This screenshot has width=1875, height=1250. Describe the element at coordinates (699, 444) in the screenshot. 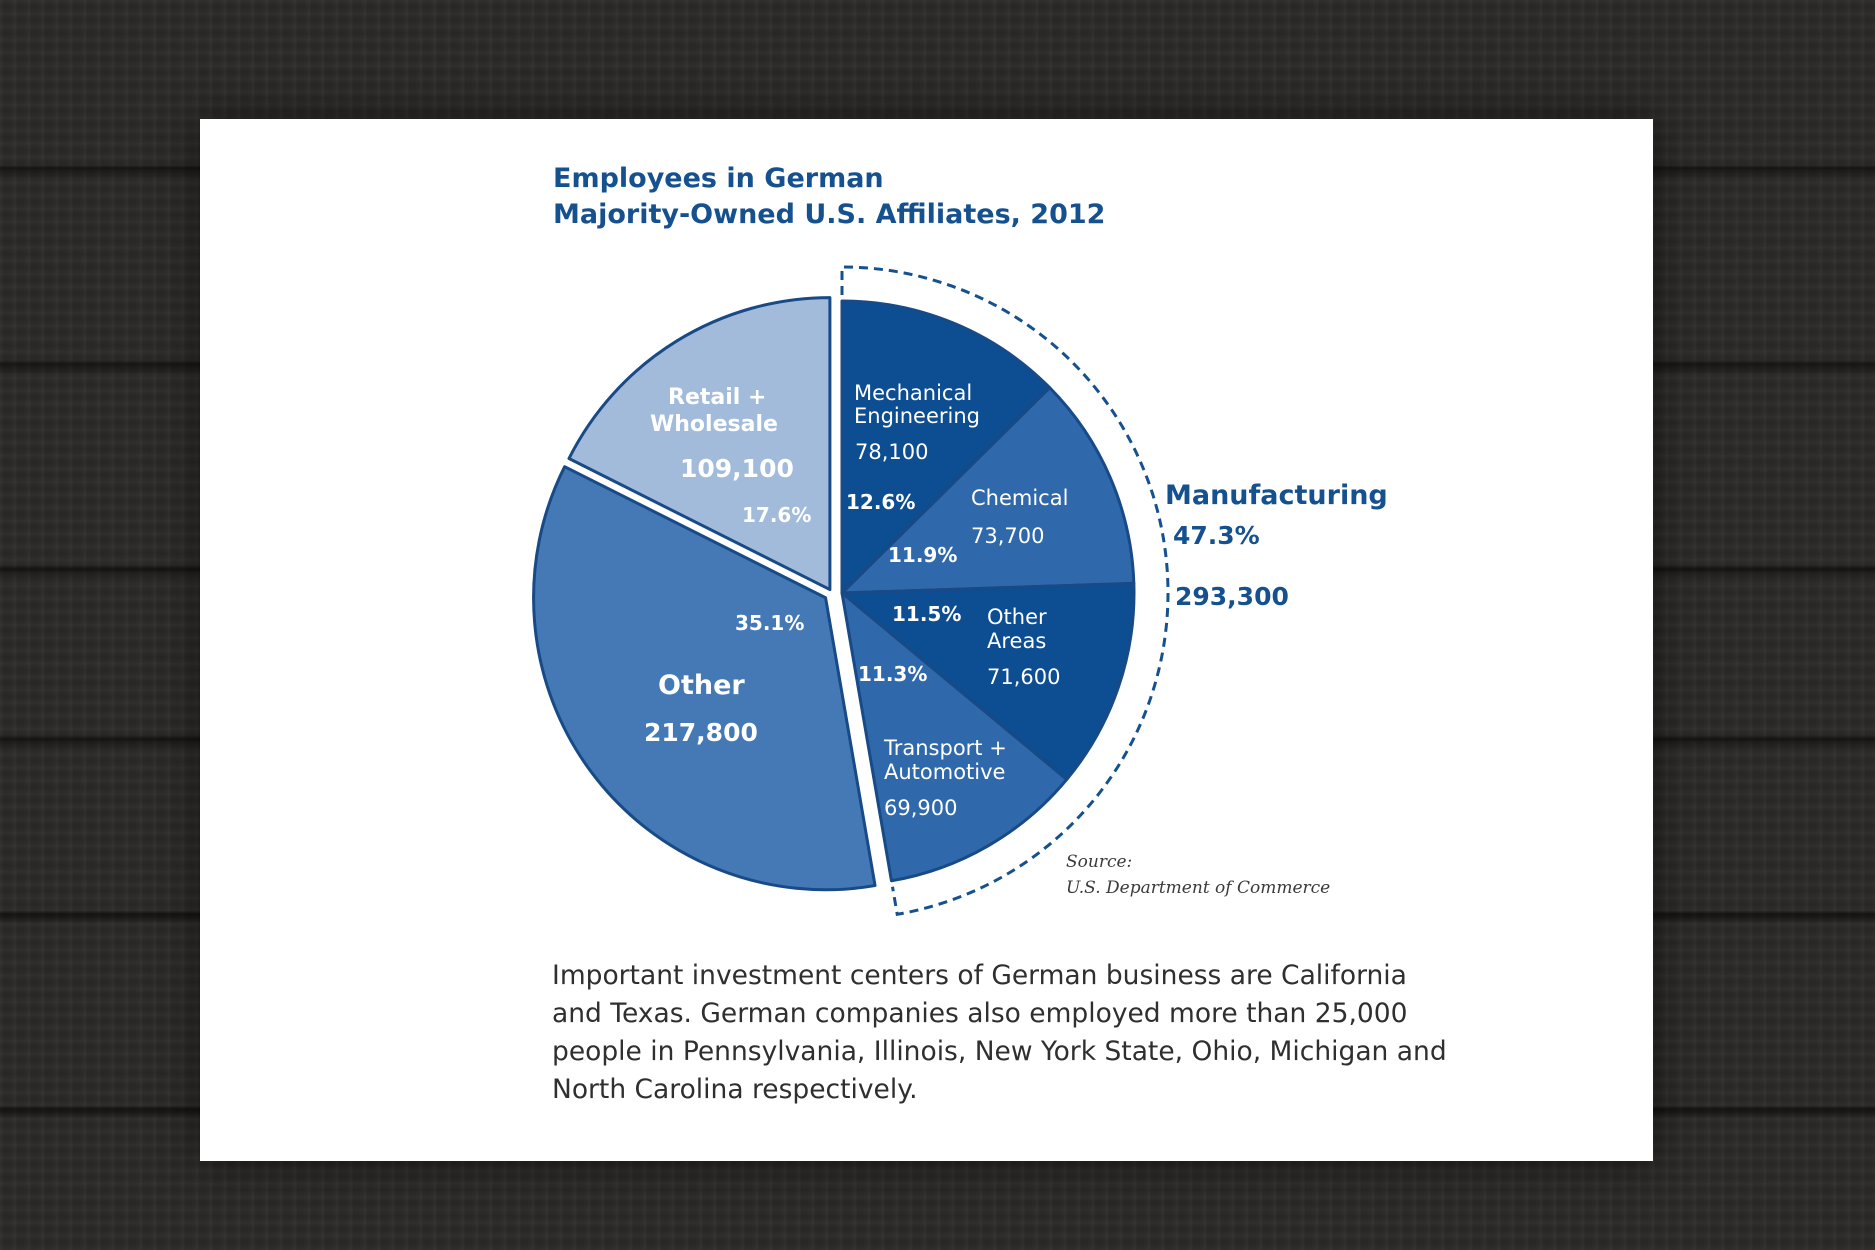

I see `pie-slice-retail` at that location.